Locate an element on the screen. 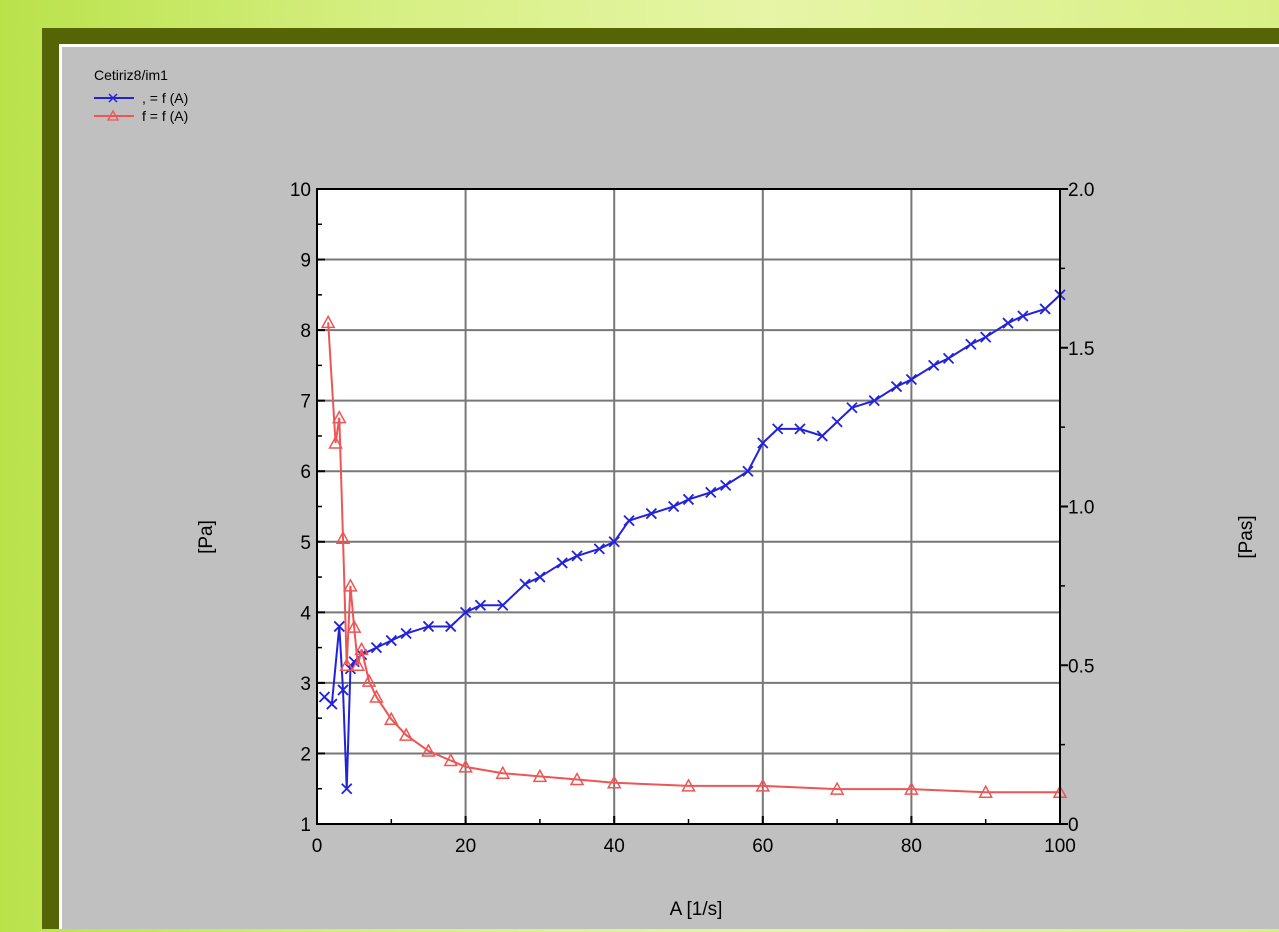 This screenshot has width=1279, height=932. y-right-tick-label: 1.5 is located at coordinates (1081, 349).